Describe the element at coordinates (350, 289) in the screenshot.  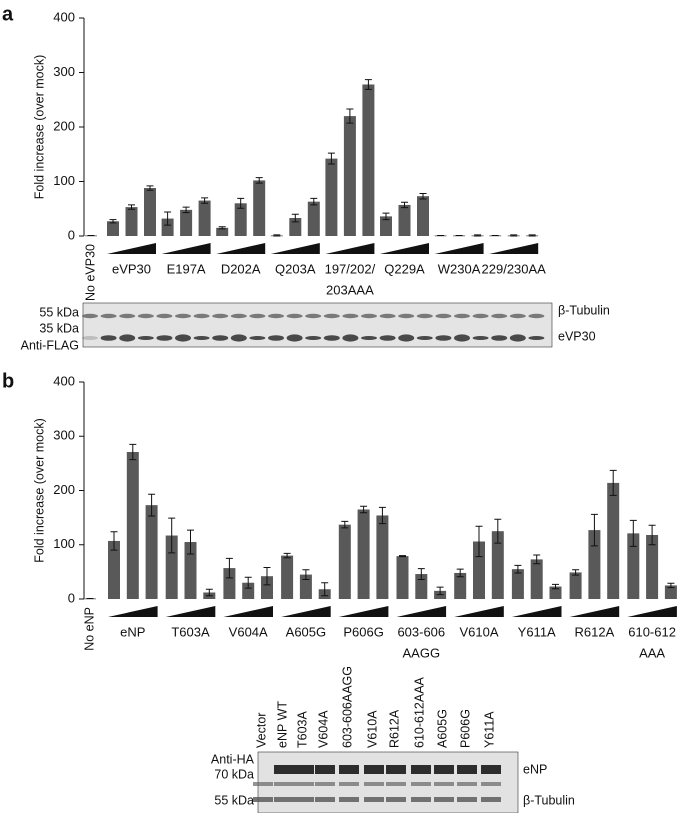
I see `group-label: 203AAA` at that location.